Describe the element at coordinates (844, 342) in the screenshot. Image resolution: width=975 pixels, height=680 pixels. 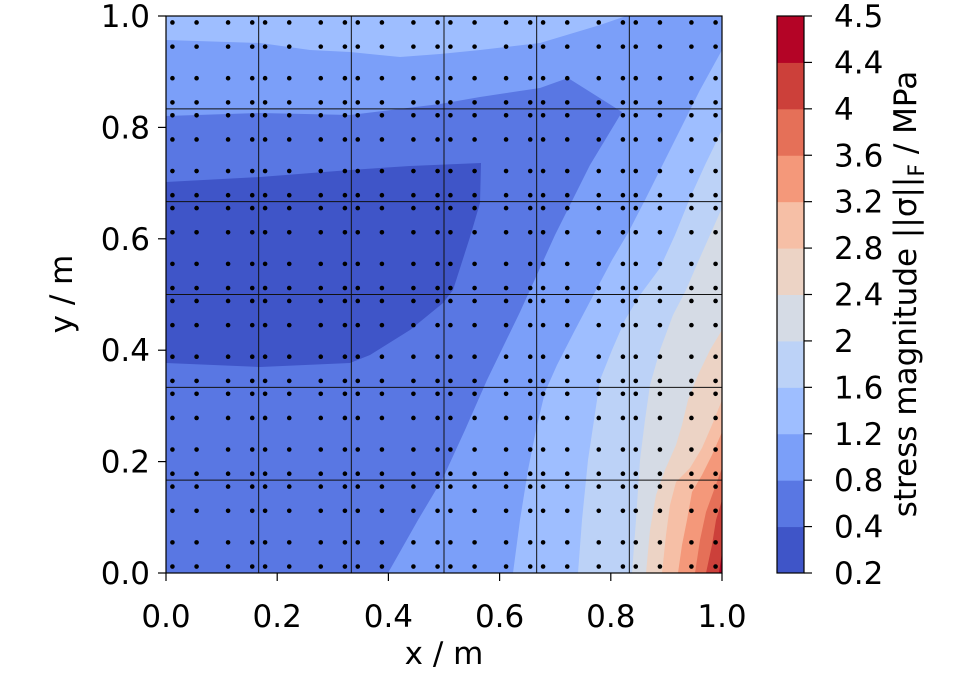
I see `colorbar-tick-label: 2` at that location.